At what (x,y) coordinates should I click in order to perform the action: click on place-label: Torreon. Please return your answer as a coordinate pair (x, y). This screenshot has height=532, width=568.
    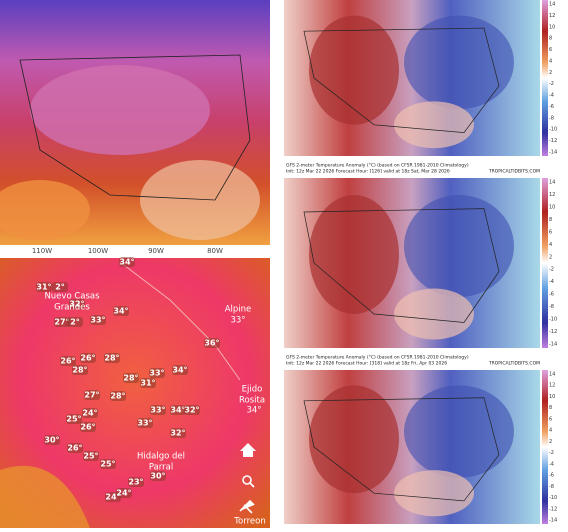
    Looking at the image, I should click on (249, 522).